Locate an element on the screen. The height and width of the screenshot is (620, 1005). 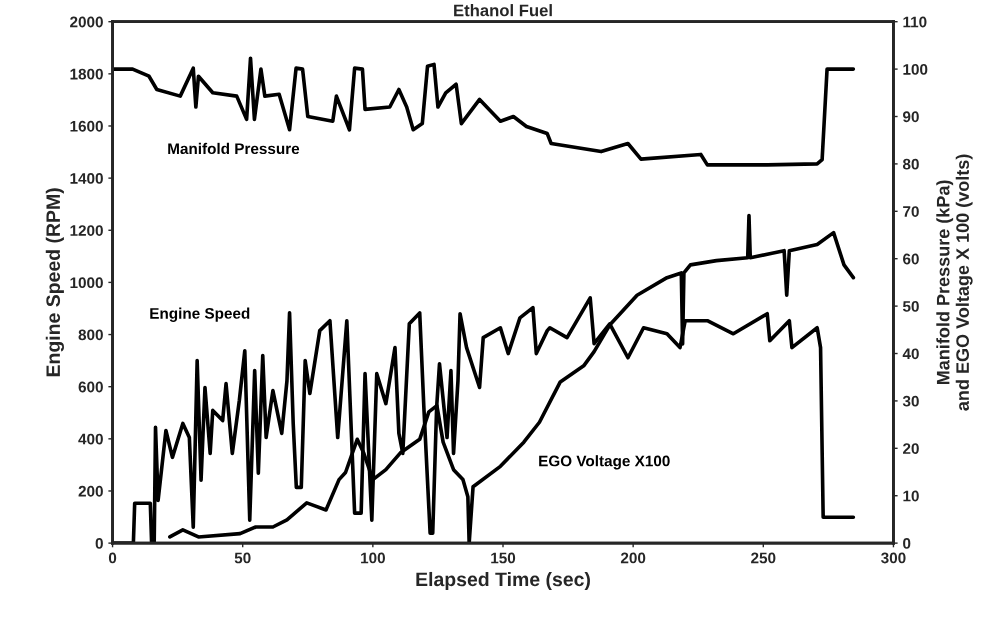
series-label: EGO Voltage X100 is located at coordinates (604, 462).